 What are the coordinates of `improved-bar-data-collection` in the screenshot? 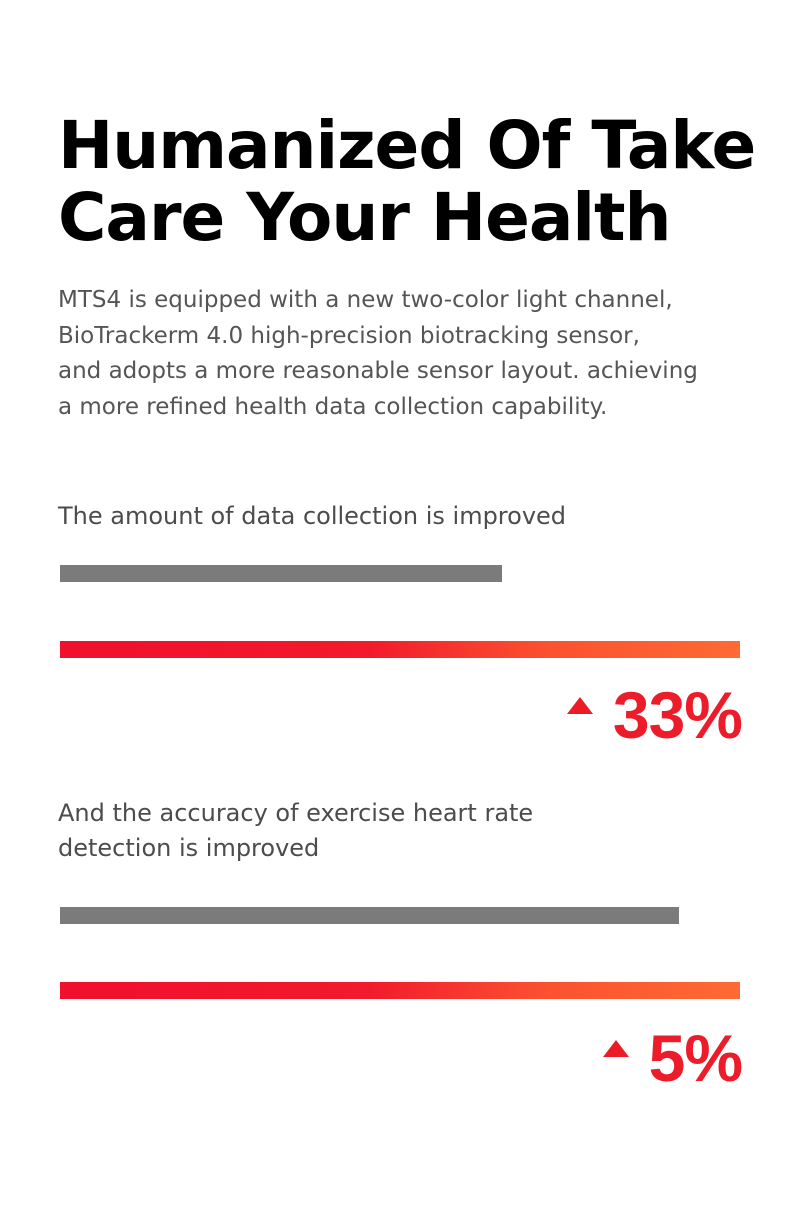 It's located at (400, 649).